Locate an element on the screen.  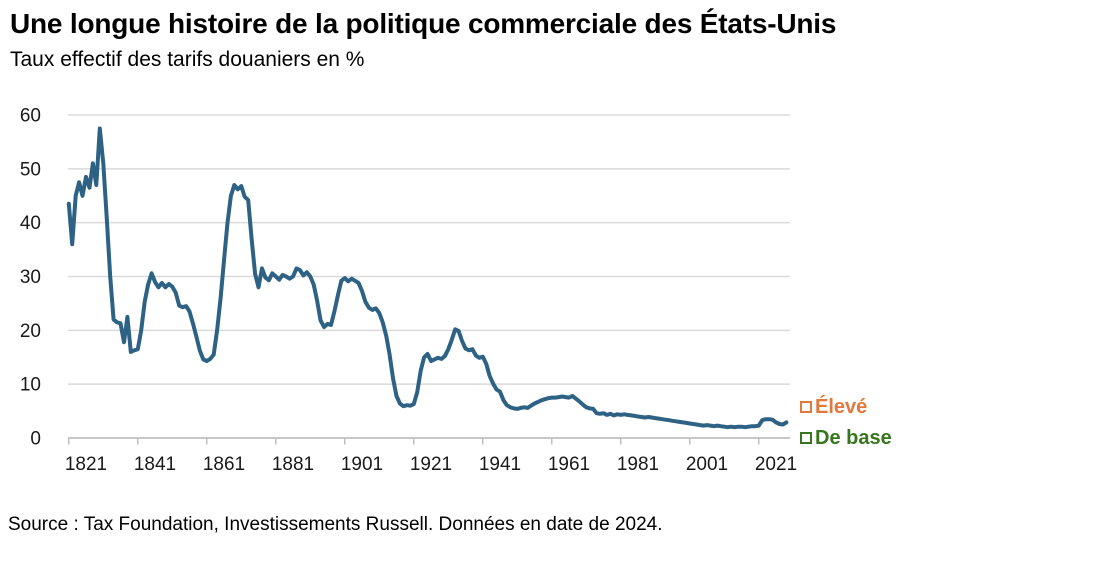
de-base-checkbox-icon is located at coordinates (806, 438).